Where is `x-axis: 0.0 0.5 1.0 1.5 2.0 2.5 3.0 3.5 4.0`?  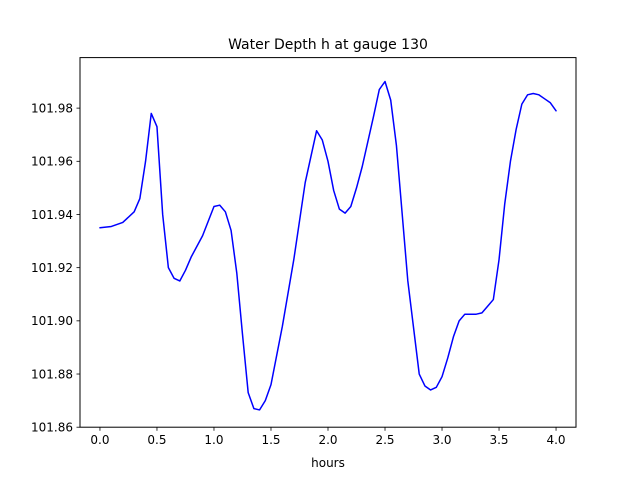
x-axis: 0.0 0.5 1.0 1.5 2.0 2.5 3.0 3.5 4.0 is located at coordinates (328, 437).